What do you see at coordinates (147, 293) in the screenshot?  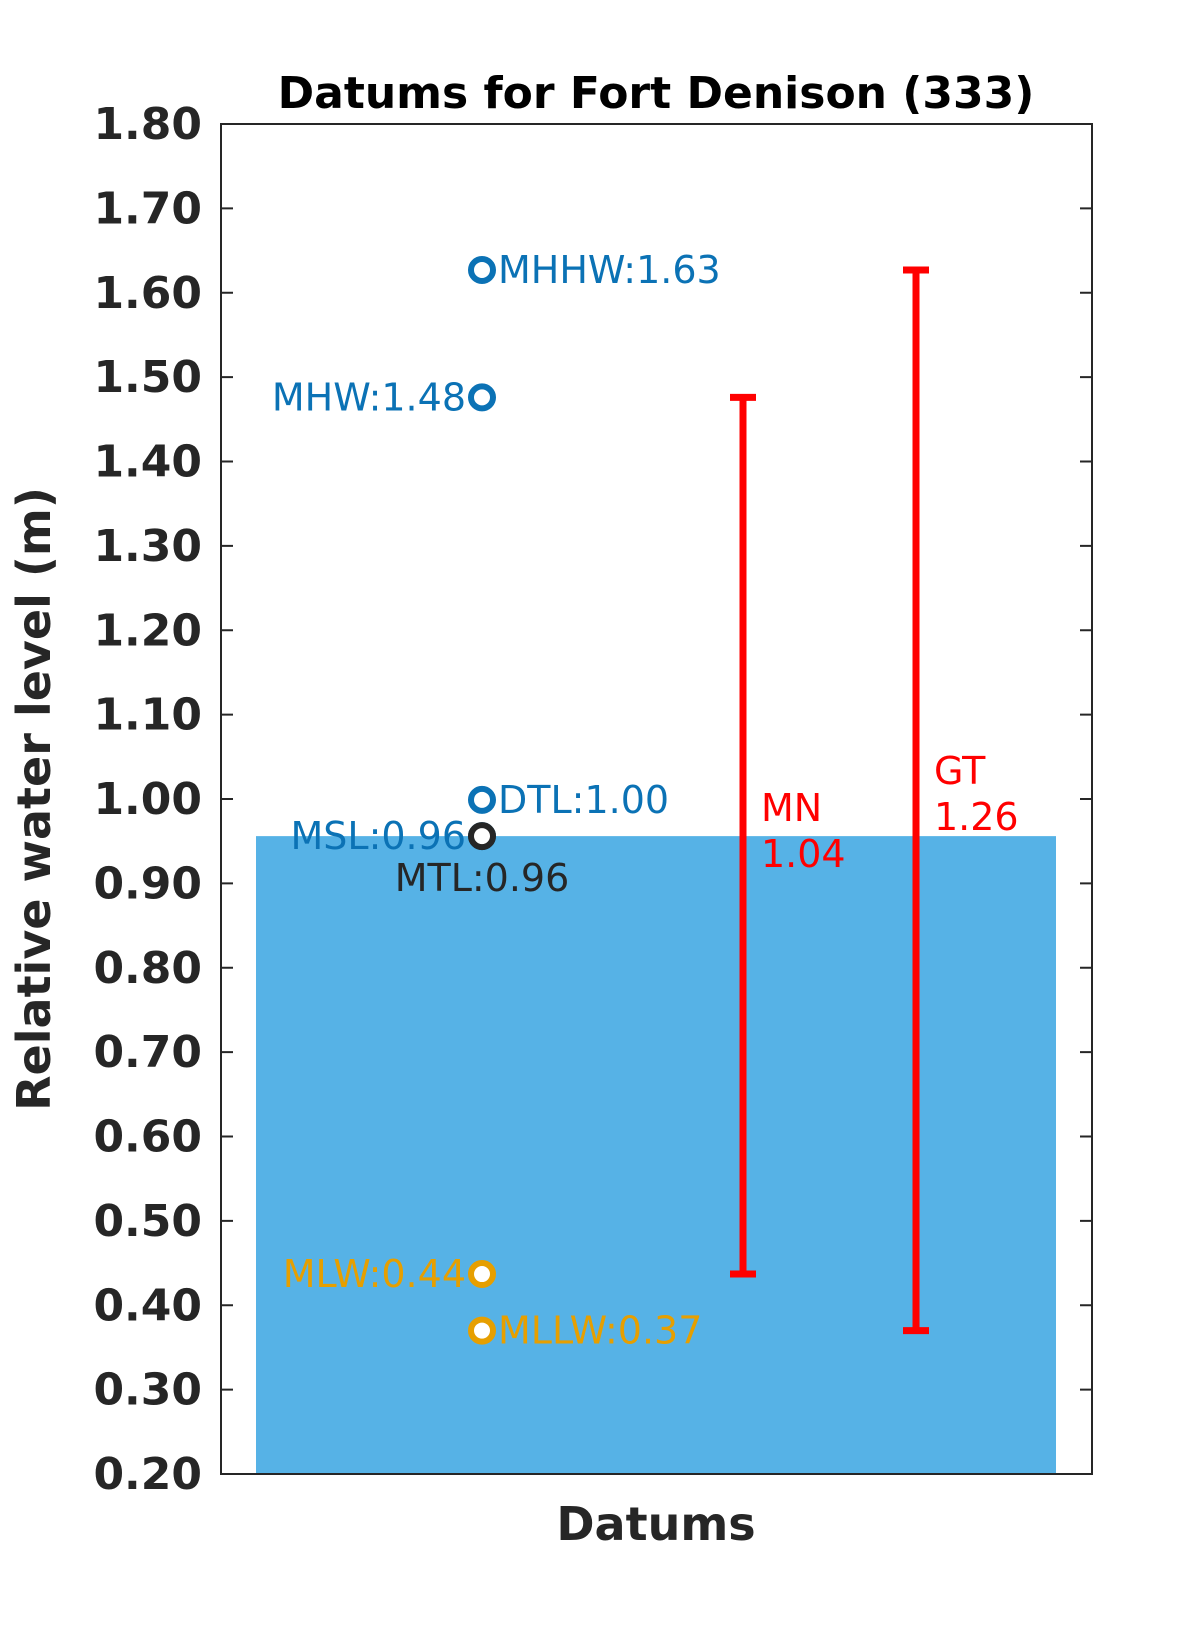 I see `y-tick-label: 1.60` at bounding box center [147, 293].